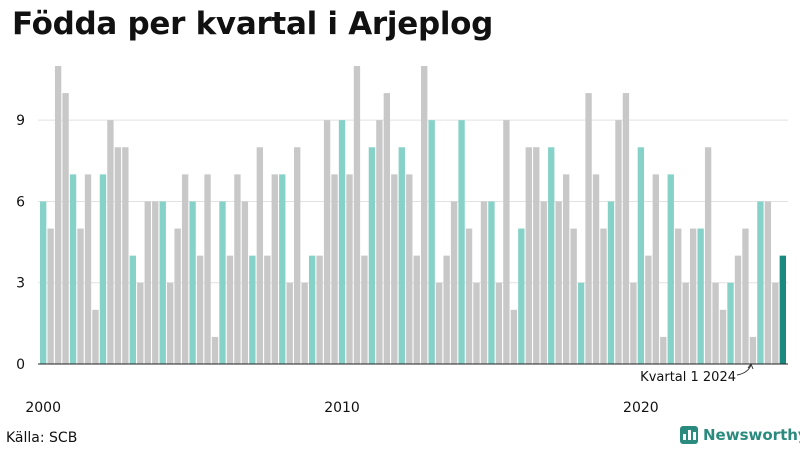  I want to click on bar-chart-icon, so click(689, 435).